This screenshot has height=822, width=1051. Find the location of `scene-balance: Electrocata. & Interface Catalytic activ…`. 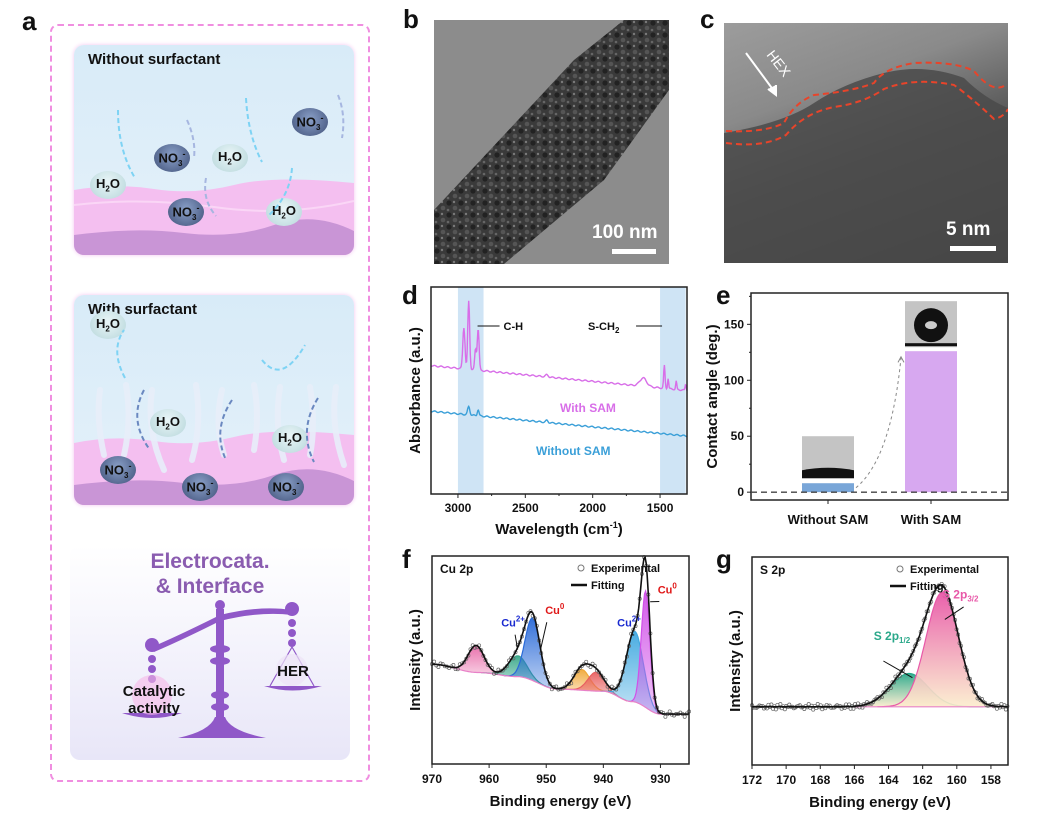

scene-balance: Electrocata. & Interface Catalytic activ… is located at coordinates (210, 652).